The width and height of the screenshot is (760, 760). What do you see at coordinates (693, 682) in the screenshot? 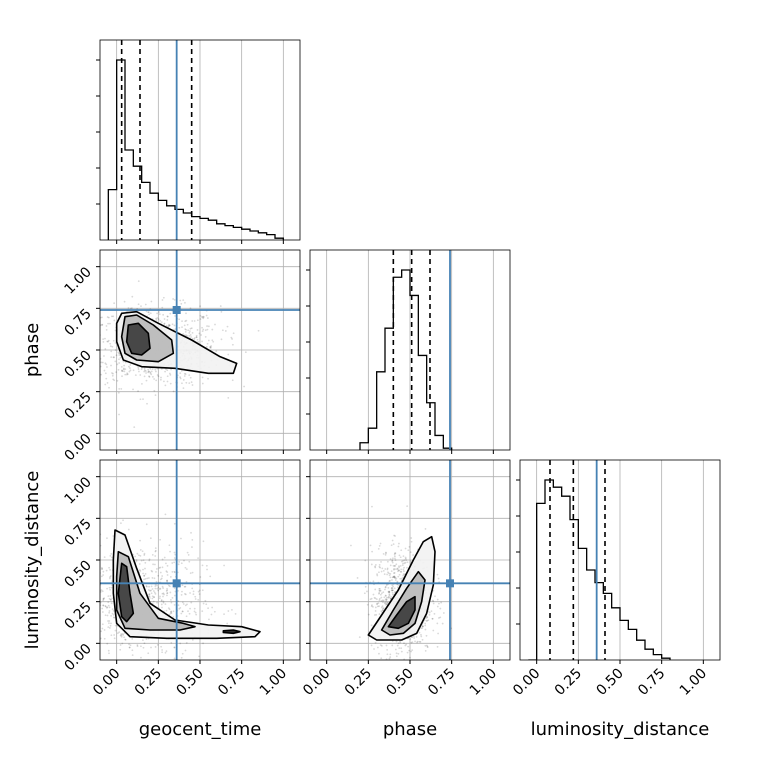
I see `x-tick-label: 1.00` at bounding box center [693, 682].